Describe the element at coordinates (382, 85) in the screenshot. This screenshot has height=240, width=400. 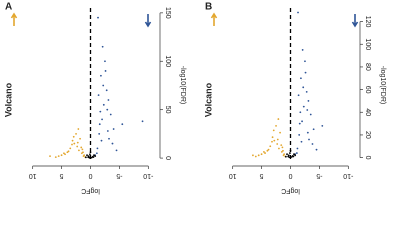
I see `y-axis-title: -log10(FDR)` at that location.